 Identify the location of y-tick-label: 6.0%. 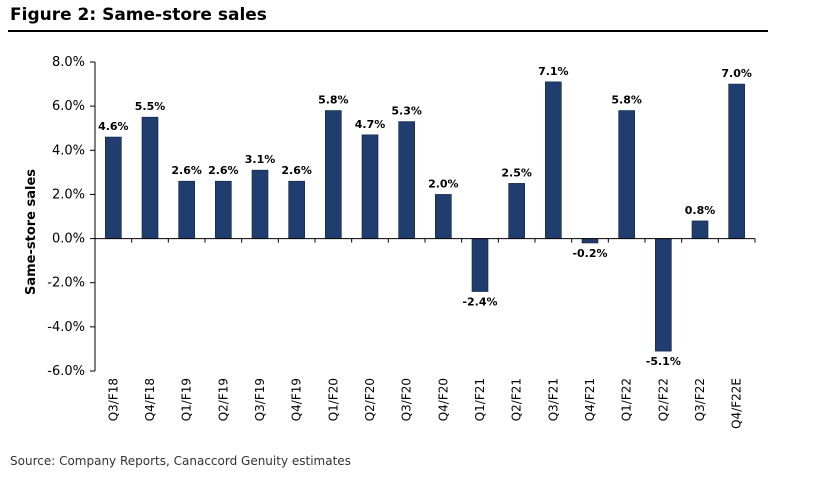
(68, 106).